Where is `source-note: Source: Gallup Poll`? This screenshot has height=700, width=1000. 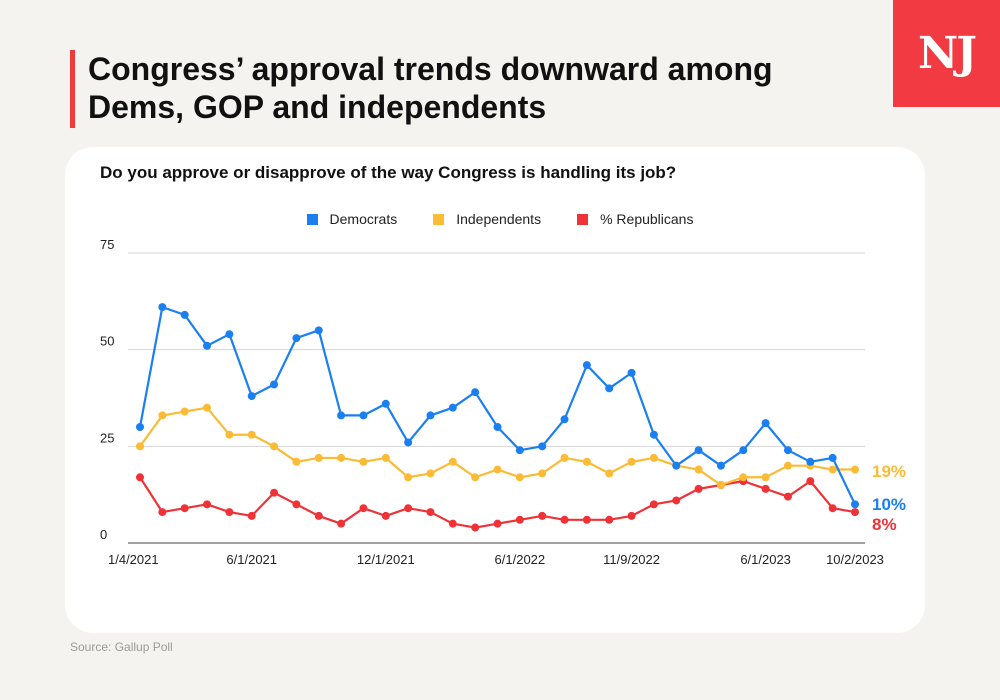 source-note: Source: Gallup Poll is located at coordinates (121, 647).